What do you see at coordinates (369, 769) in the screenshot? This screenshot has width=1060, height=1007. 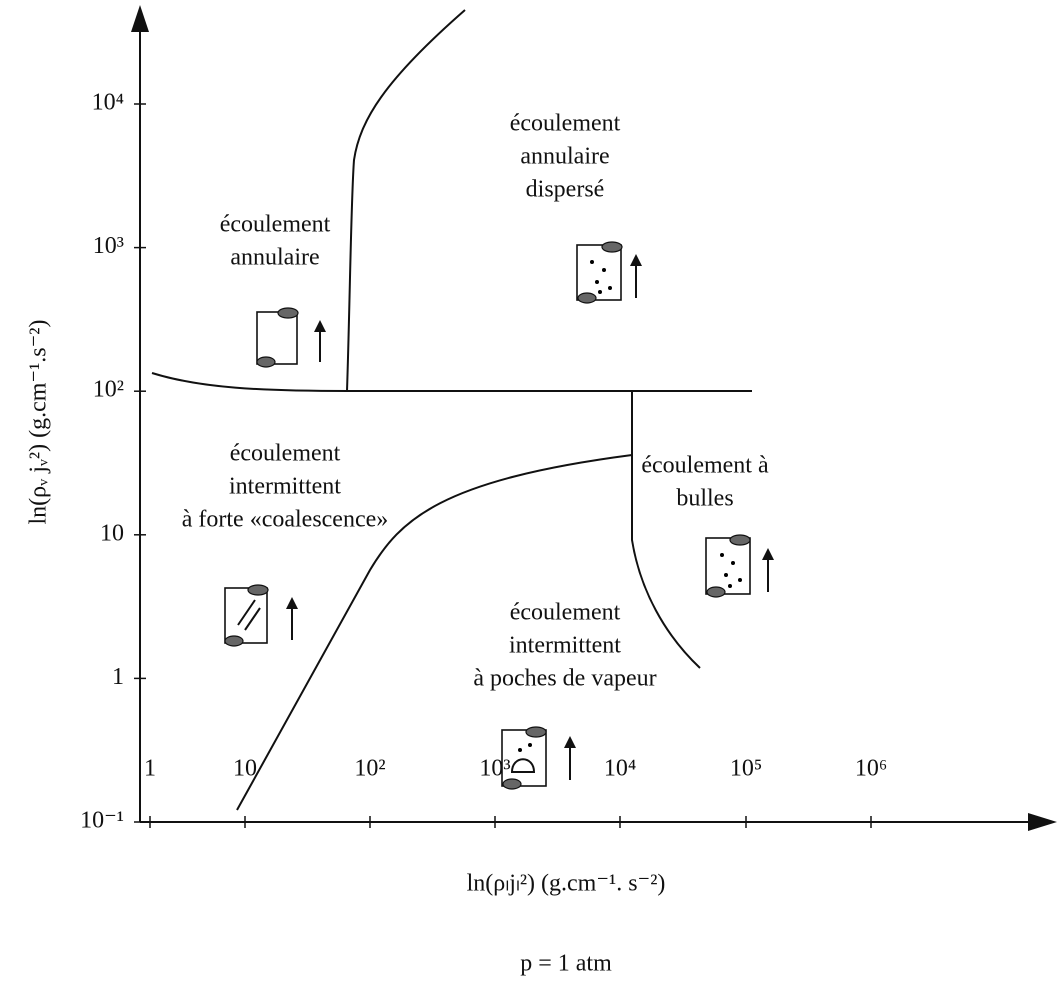 I see `x-tick-label: 10²` at bounding box center [369, 769].